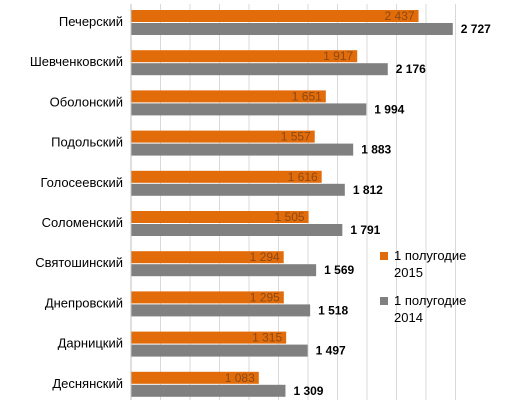 The width and height of the screenshot is (509, 405). I want to click on data-label-2014: 1 569, so click(339, 270).